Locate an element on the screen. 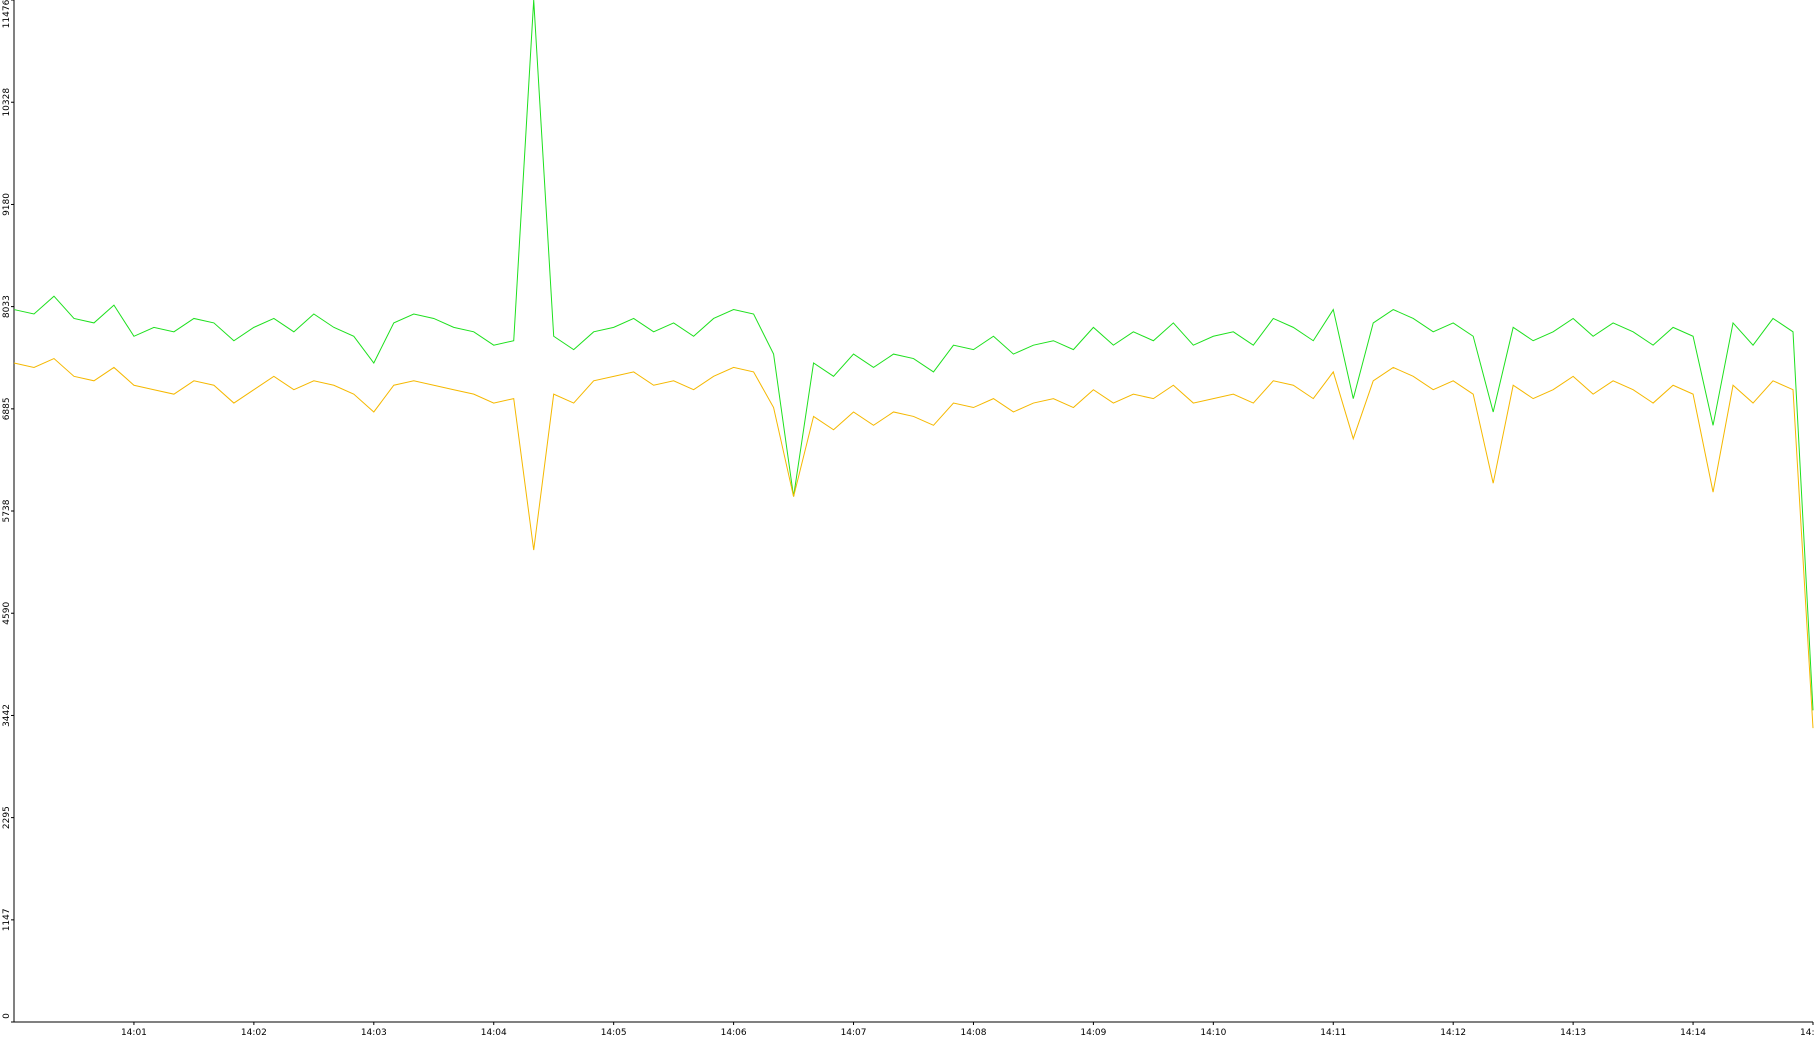 The image size is (1815, 1039). y-tick-label: 0 is located at coordinates (7, 1016).